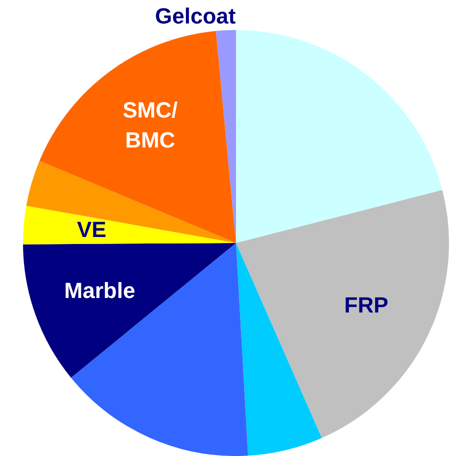  What do you see at coordinates (366, 305) in the screenshot?
I see `slice-label: FRP` at bounding box center [366, 305].